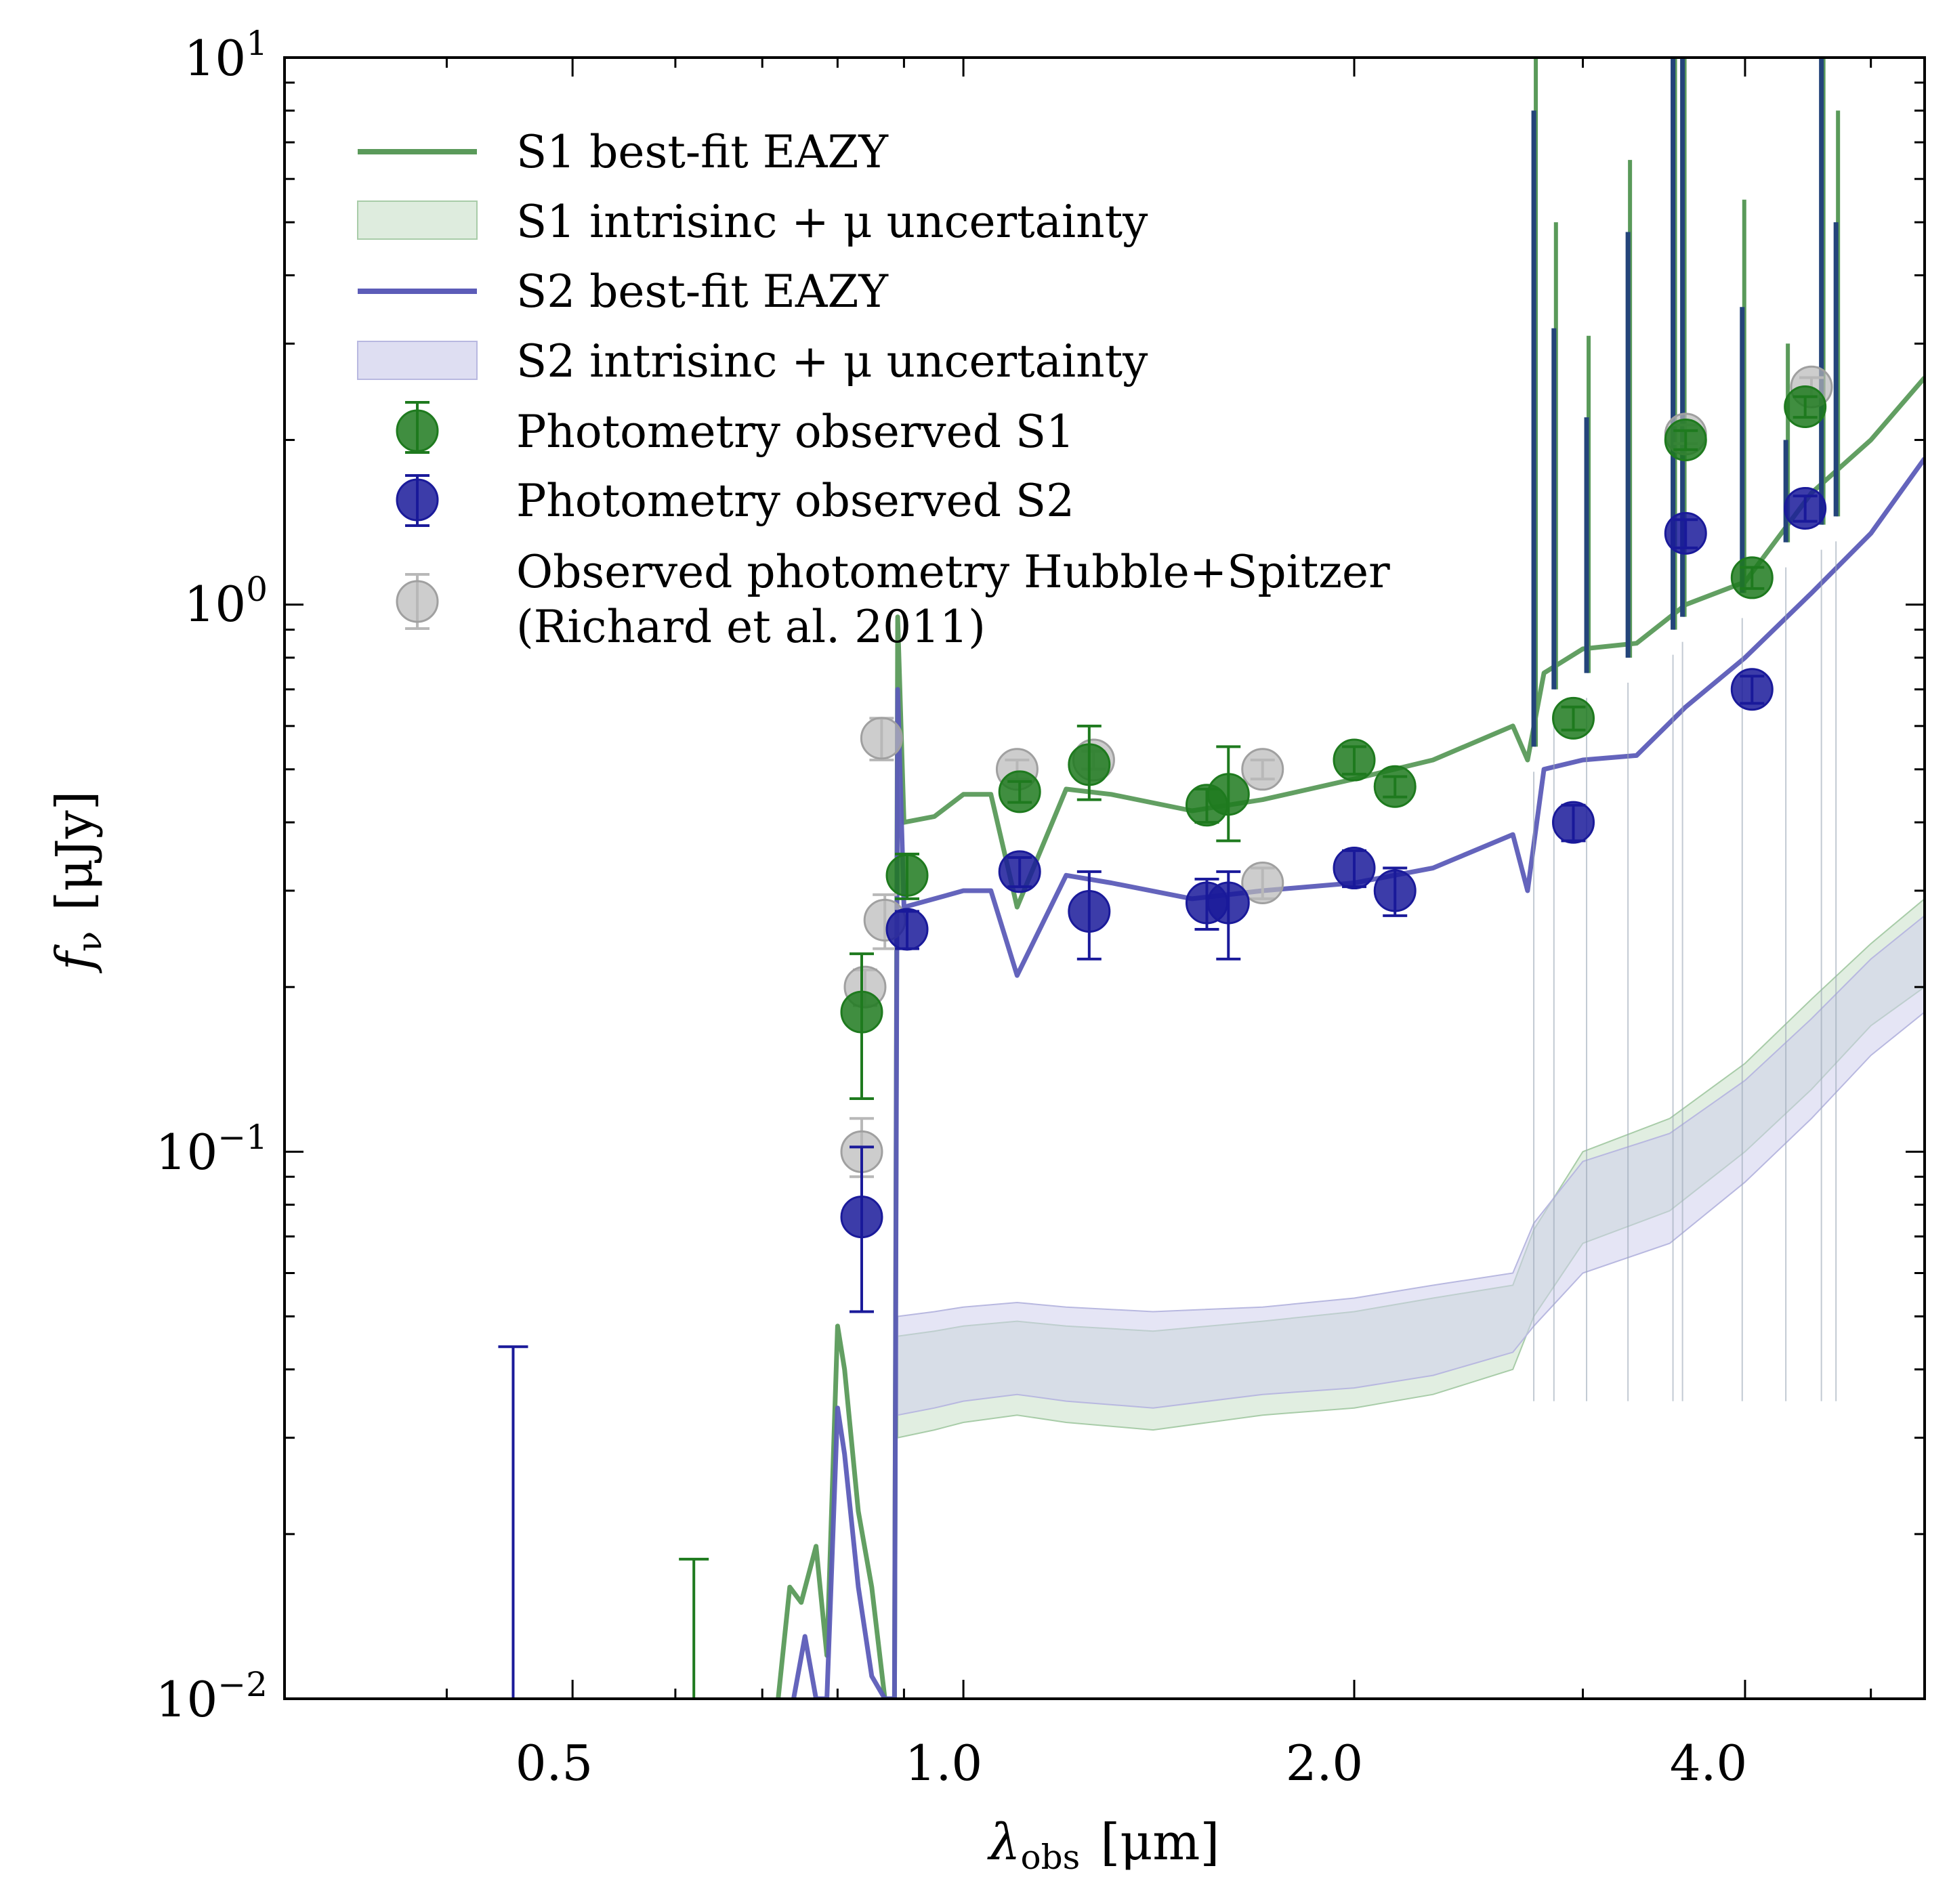 The width and height of the screenshot is (1949, 1904). Describe the element at coordinates (832, 361) in the screenshot. I see `legend-label: S2 intrisinc + μ uncertainty` at that location.